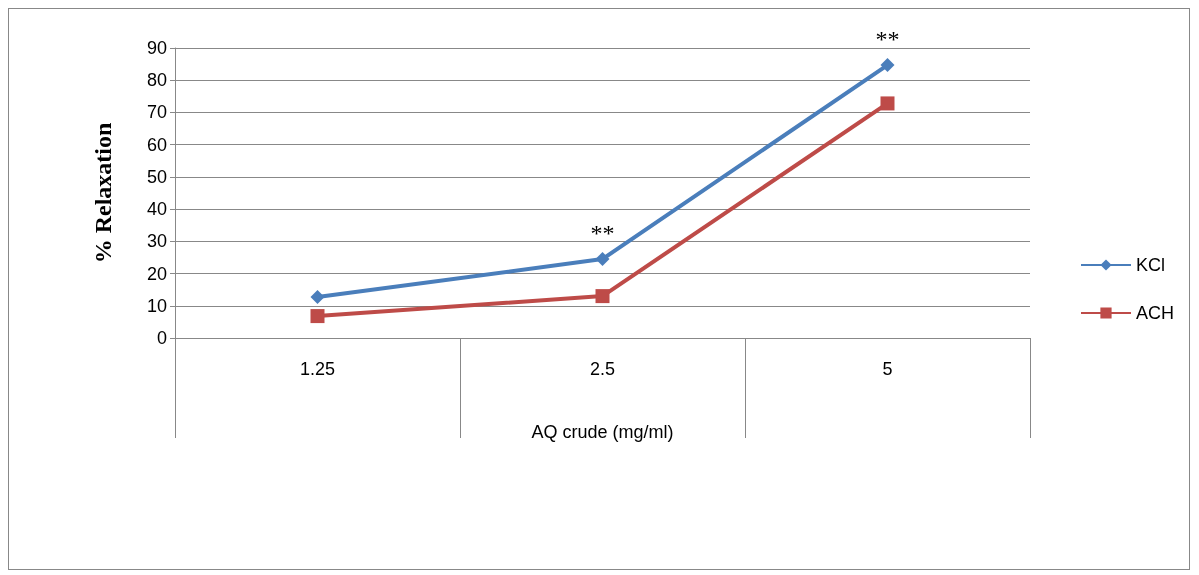  Describe the element at coordinates (156, 144) in the screenshot. I see `y-tick-label: 60` at that location.